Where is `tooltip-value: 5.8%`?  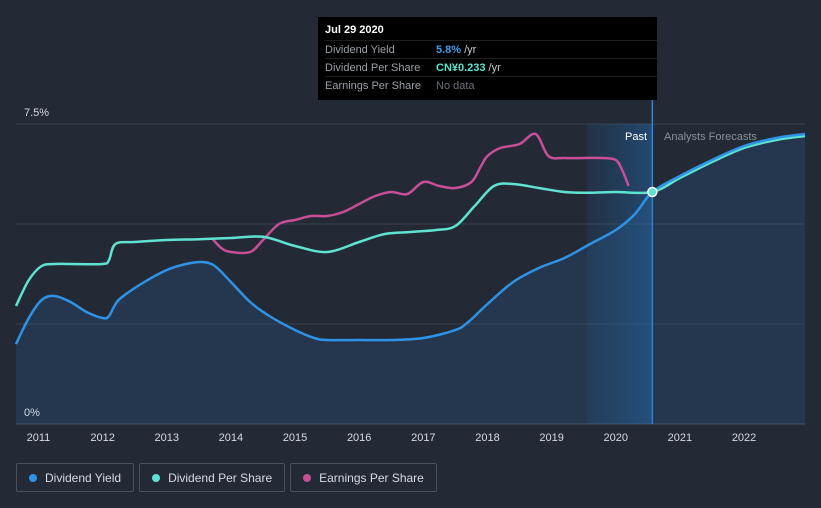
tooltip-value: 5.8% is located at coordinates (449, 49).